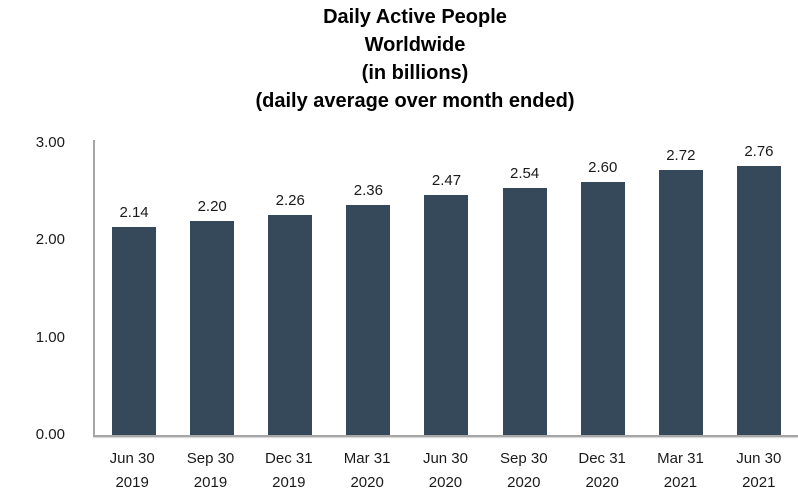 This screenshot has width=798, height=492. I want to click on bar-value-label: 2.14, so click(134, 212).